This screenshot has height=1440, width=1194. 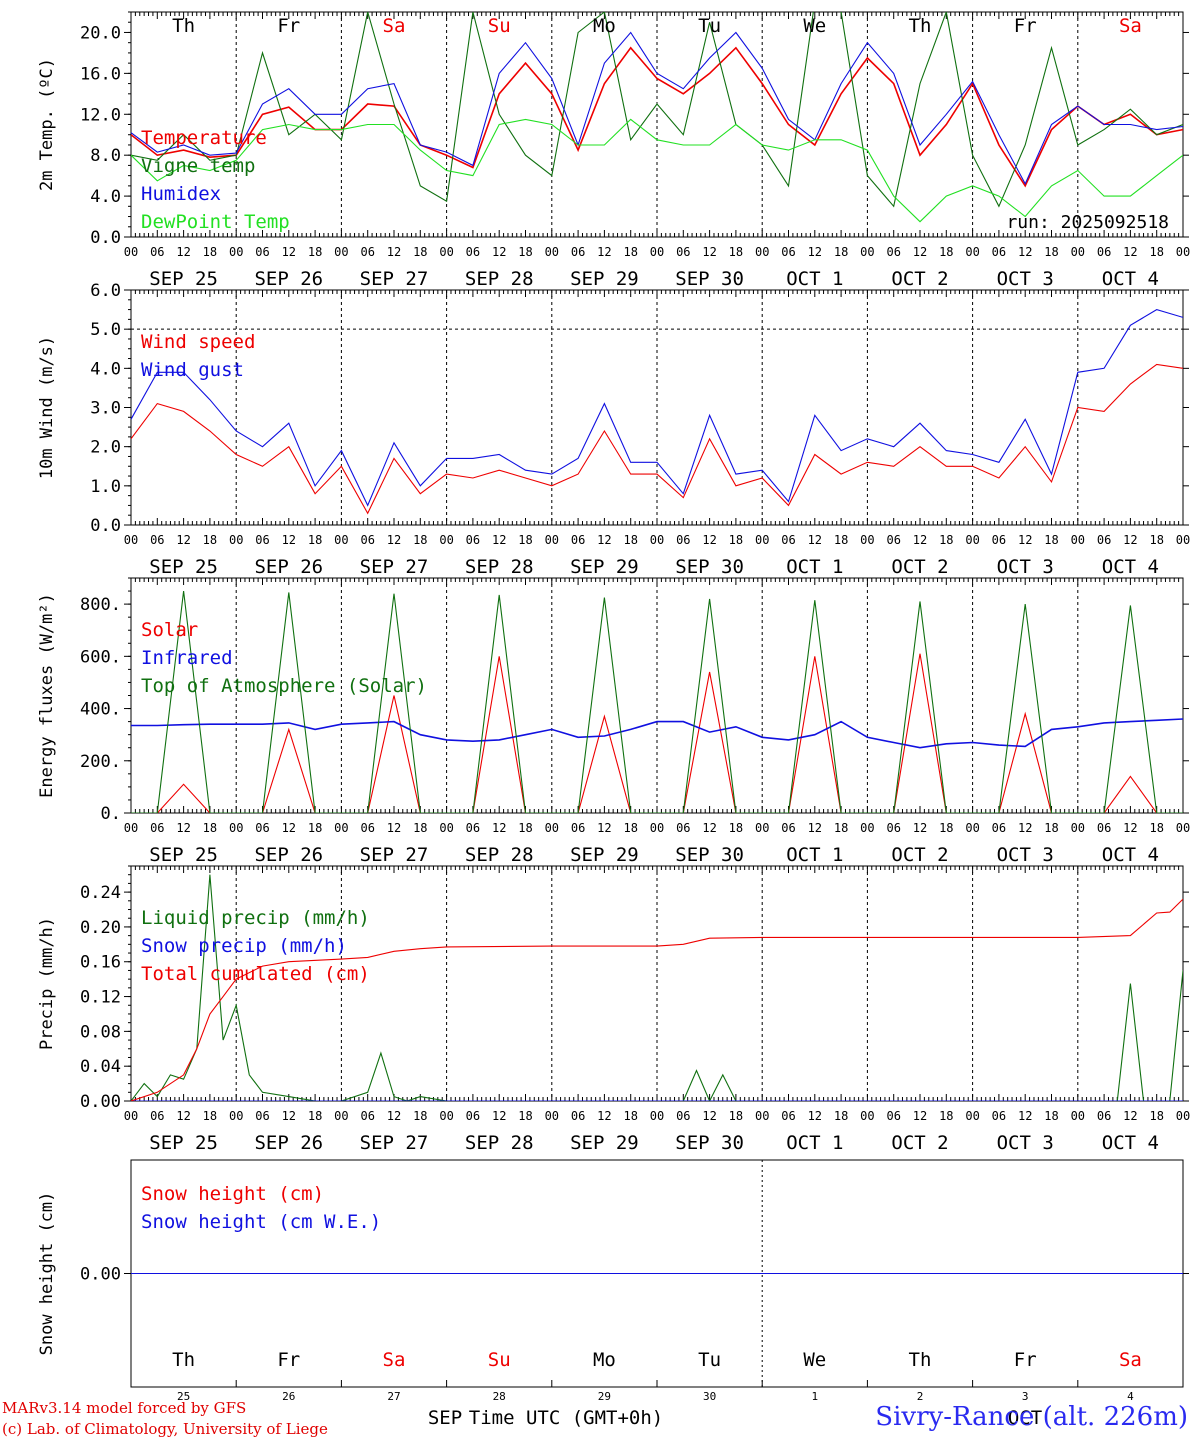 What do you see at coordinates (100, 998) in the screenshot?
I see `y-tick-label: 0.12` at bounding box center [100, 998].